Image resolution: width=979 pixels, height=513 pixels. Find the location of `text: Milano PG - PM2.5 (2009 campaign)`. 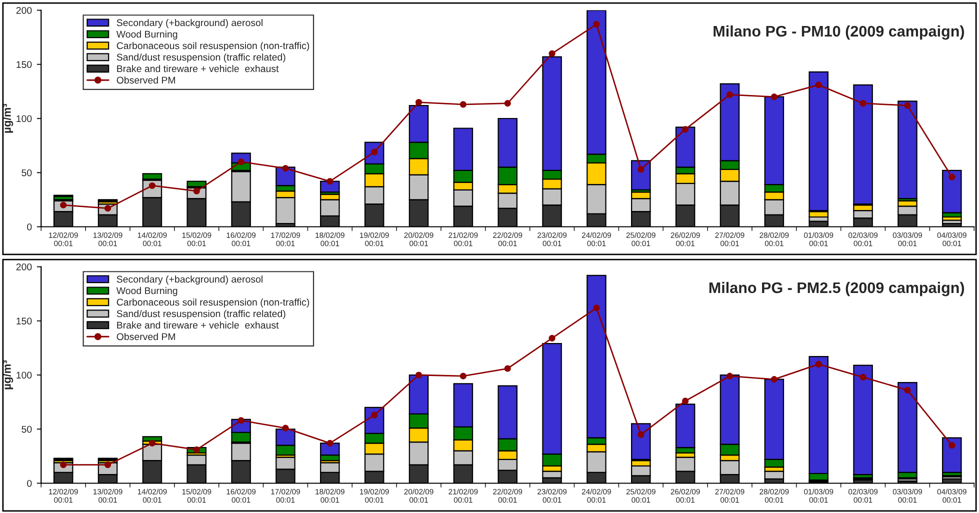

text: Milano PG - PM2.5 (2009 campaign) is located at coordinates (836, 289).